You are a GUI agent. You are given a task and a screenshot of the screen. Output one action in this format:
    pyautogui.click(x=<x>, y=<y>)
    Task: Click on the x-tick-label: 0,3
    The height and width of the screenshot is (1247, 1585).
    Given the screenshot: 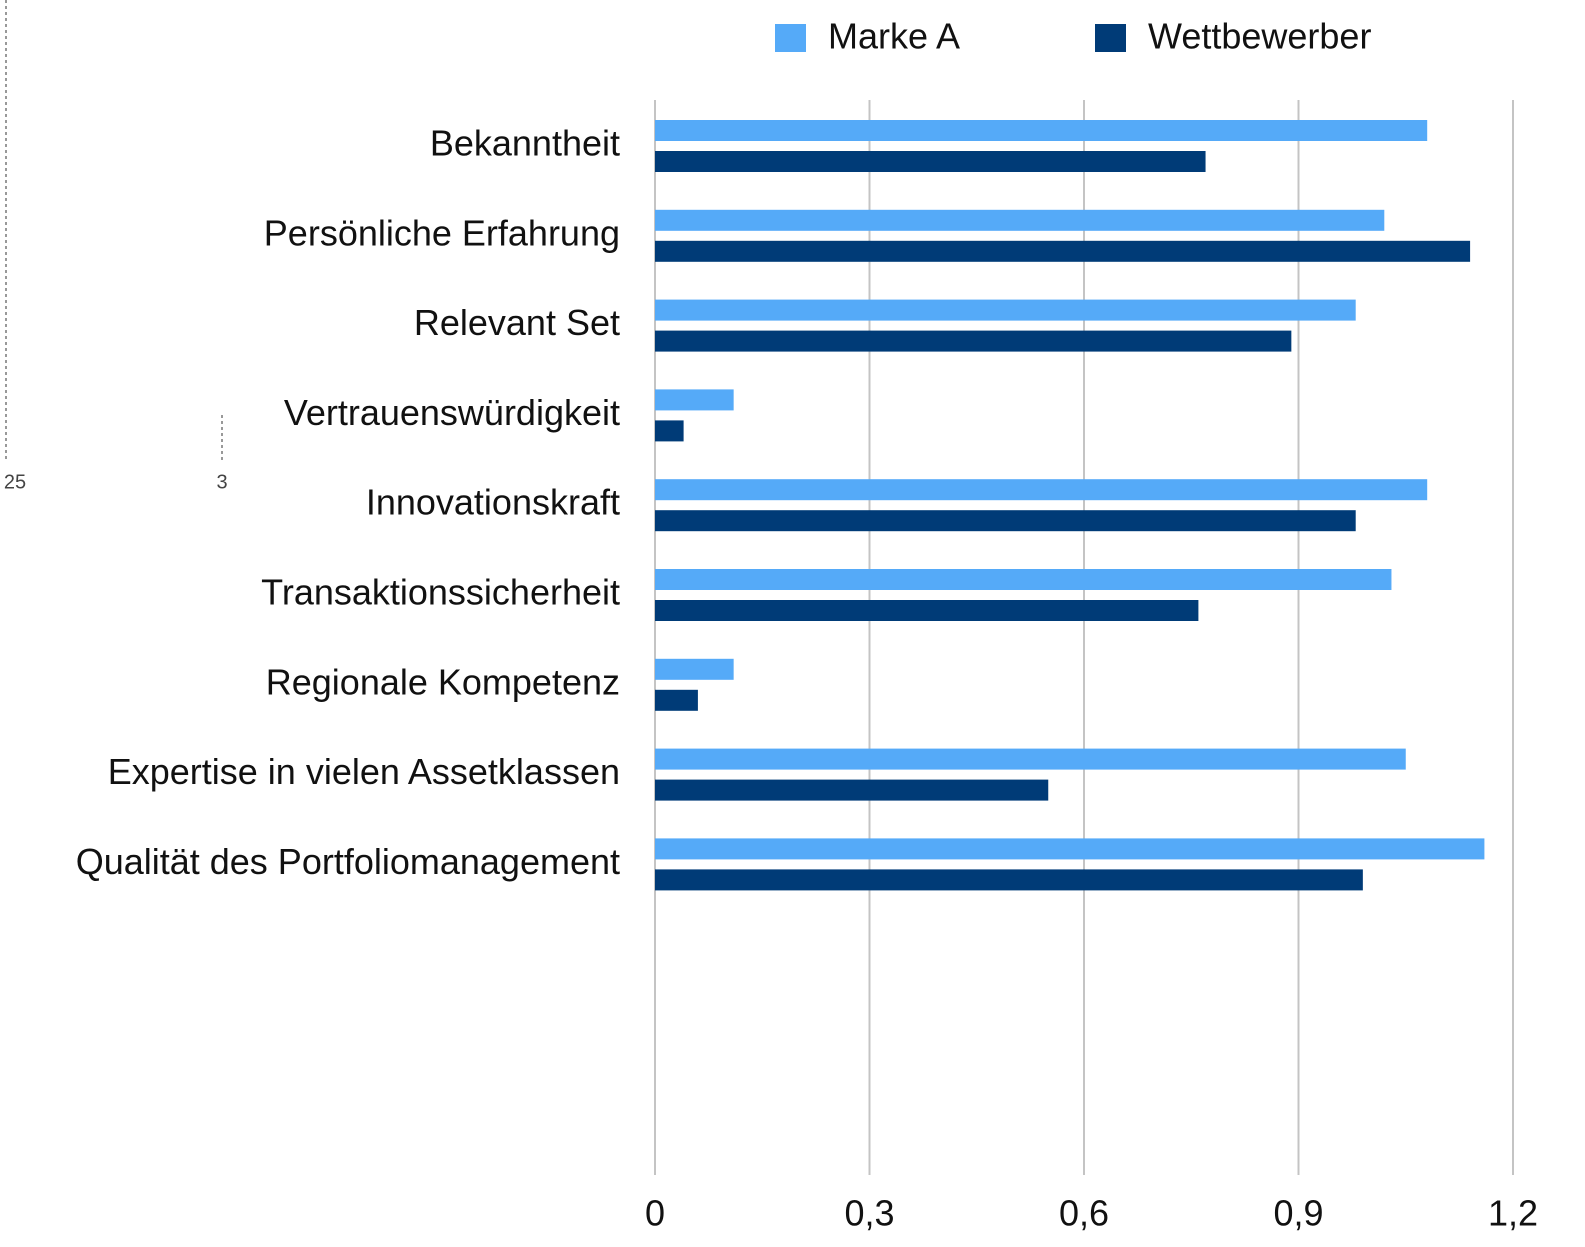 What is the action you would take?
    pyautogui.click(x=869, y=1213)
    